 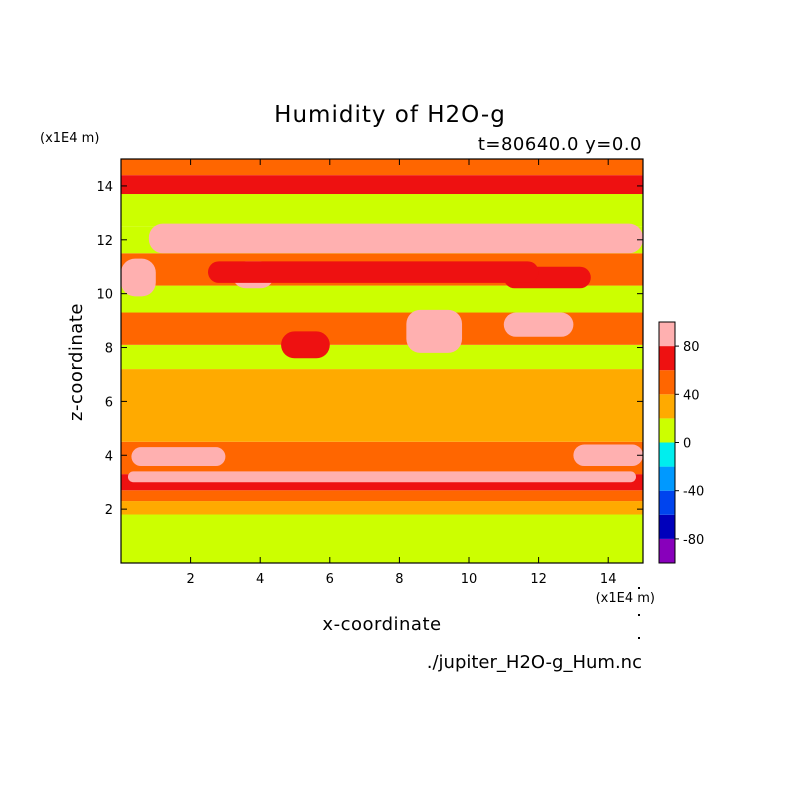 I want to click on x-axis-label: x-coordinate, so click(x=381, y=624).